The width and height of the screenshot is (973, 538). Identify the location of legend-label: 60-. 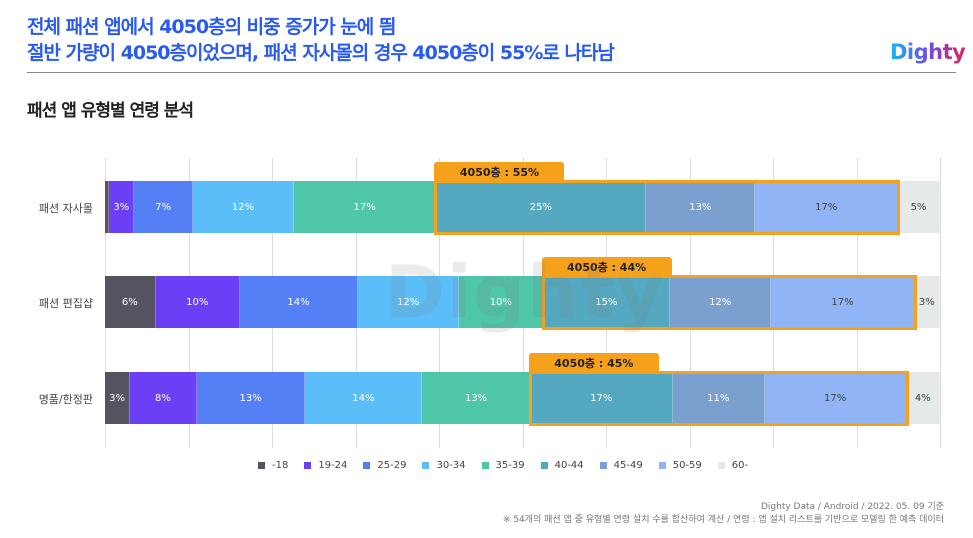
(740, 465).